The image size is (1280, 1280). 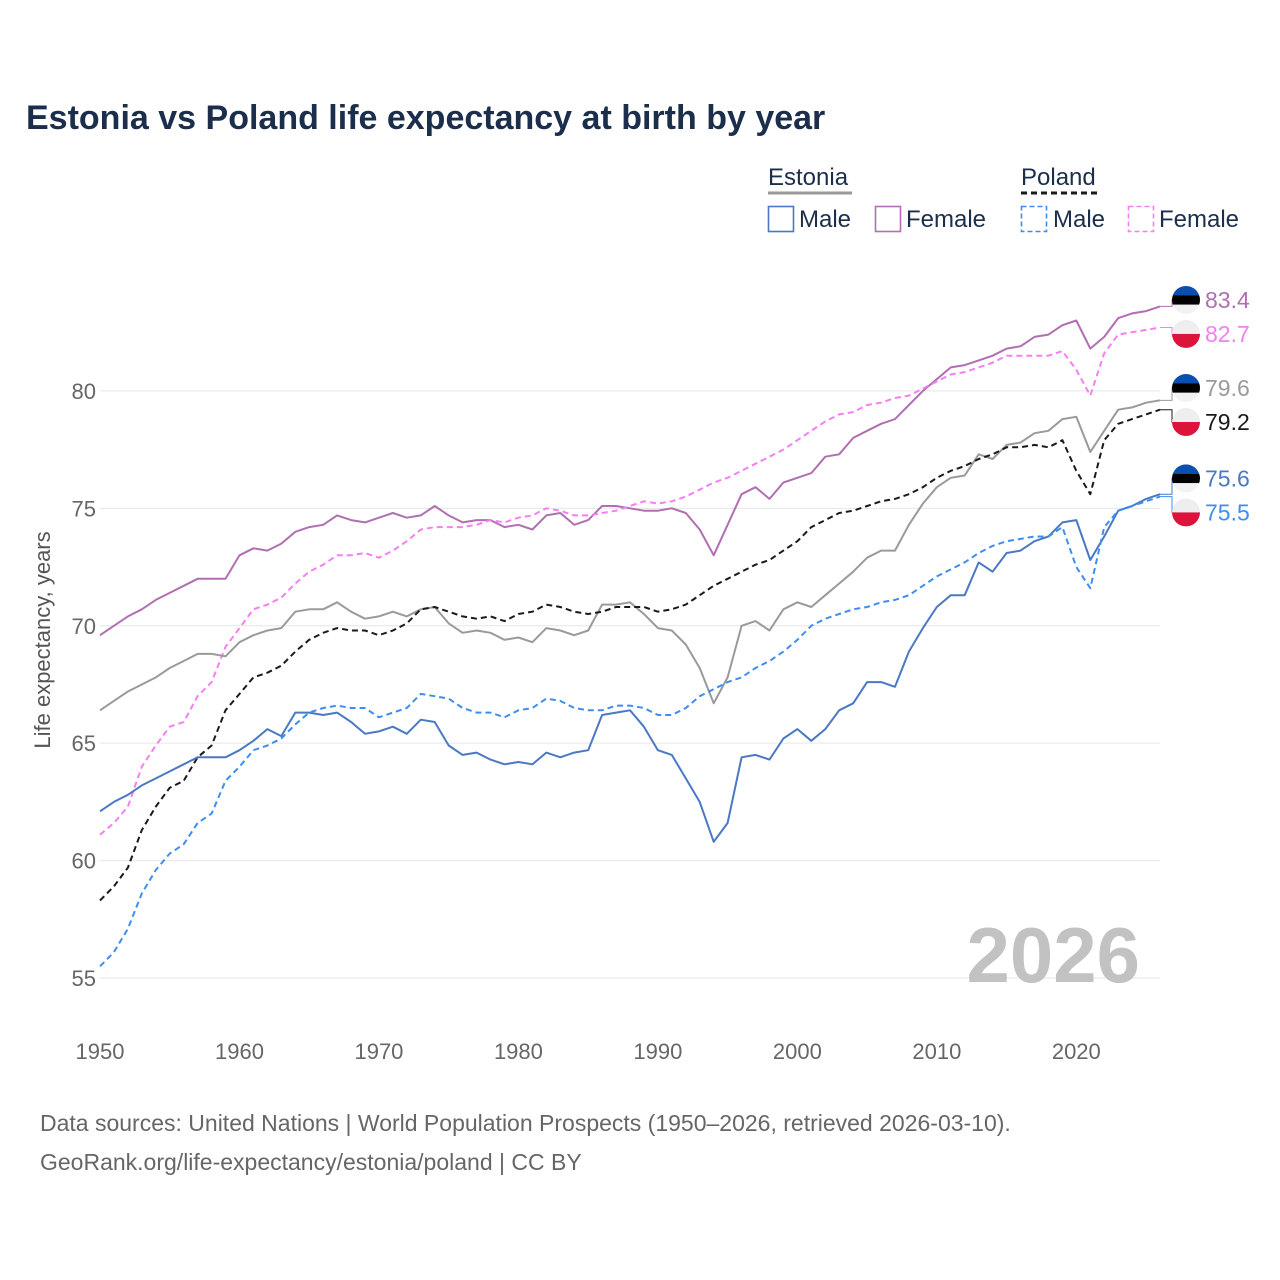 What do you see at coordinates (1227, 478) in the screenshot?
I see `end-label-est_male: 75.6` at bounding box center [1227, 478].